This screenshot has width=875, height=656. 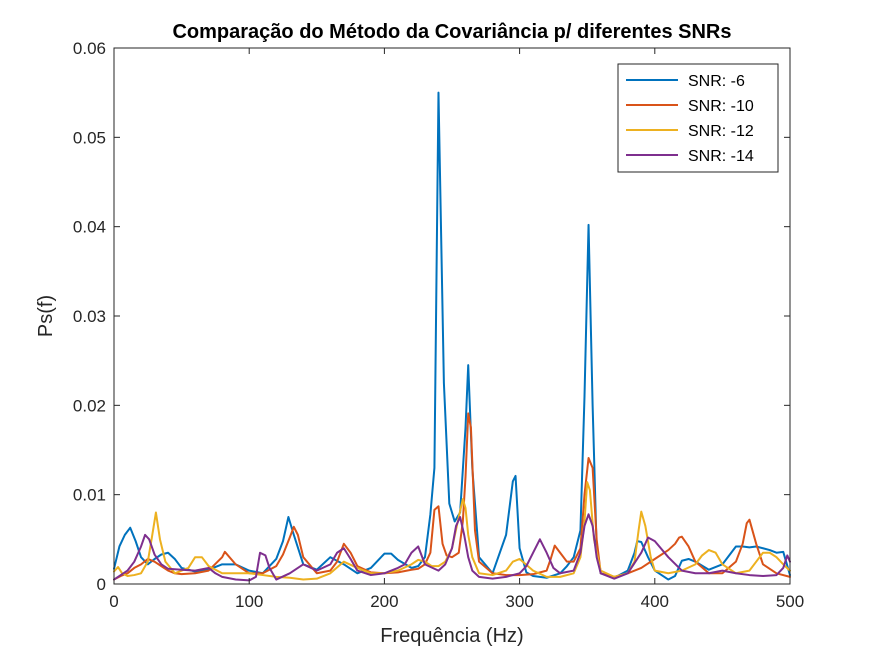 I want to click on legend-label-4: SNR: -14, so click(x=721, y=156).